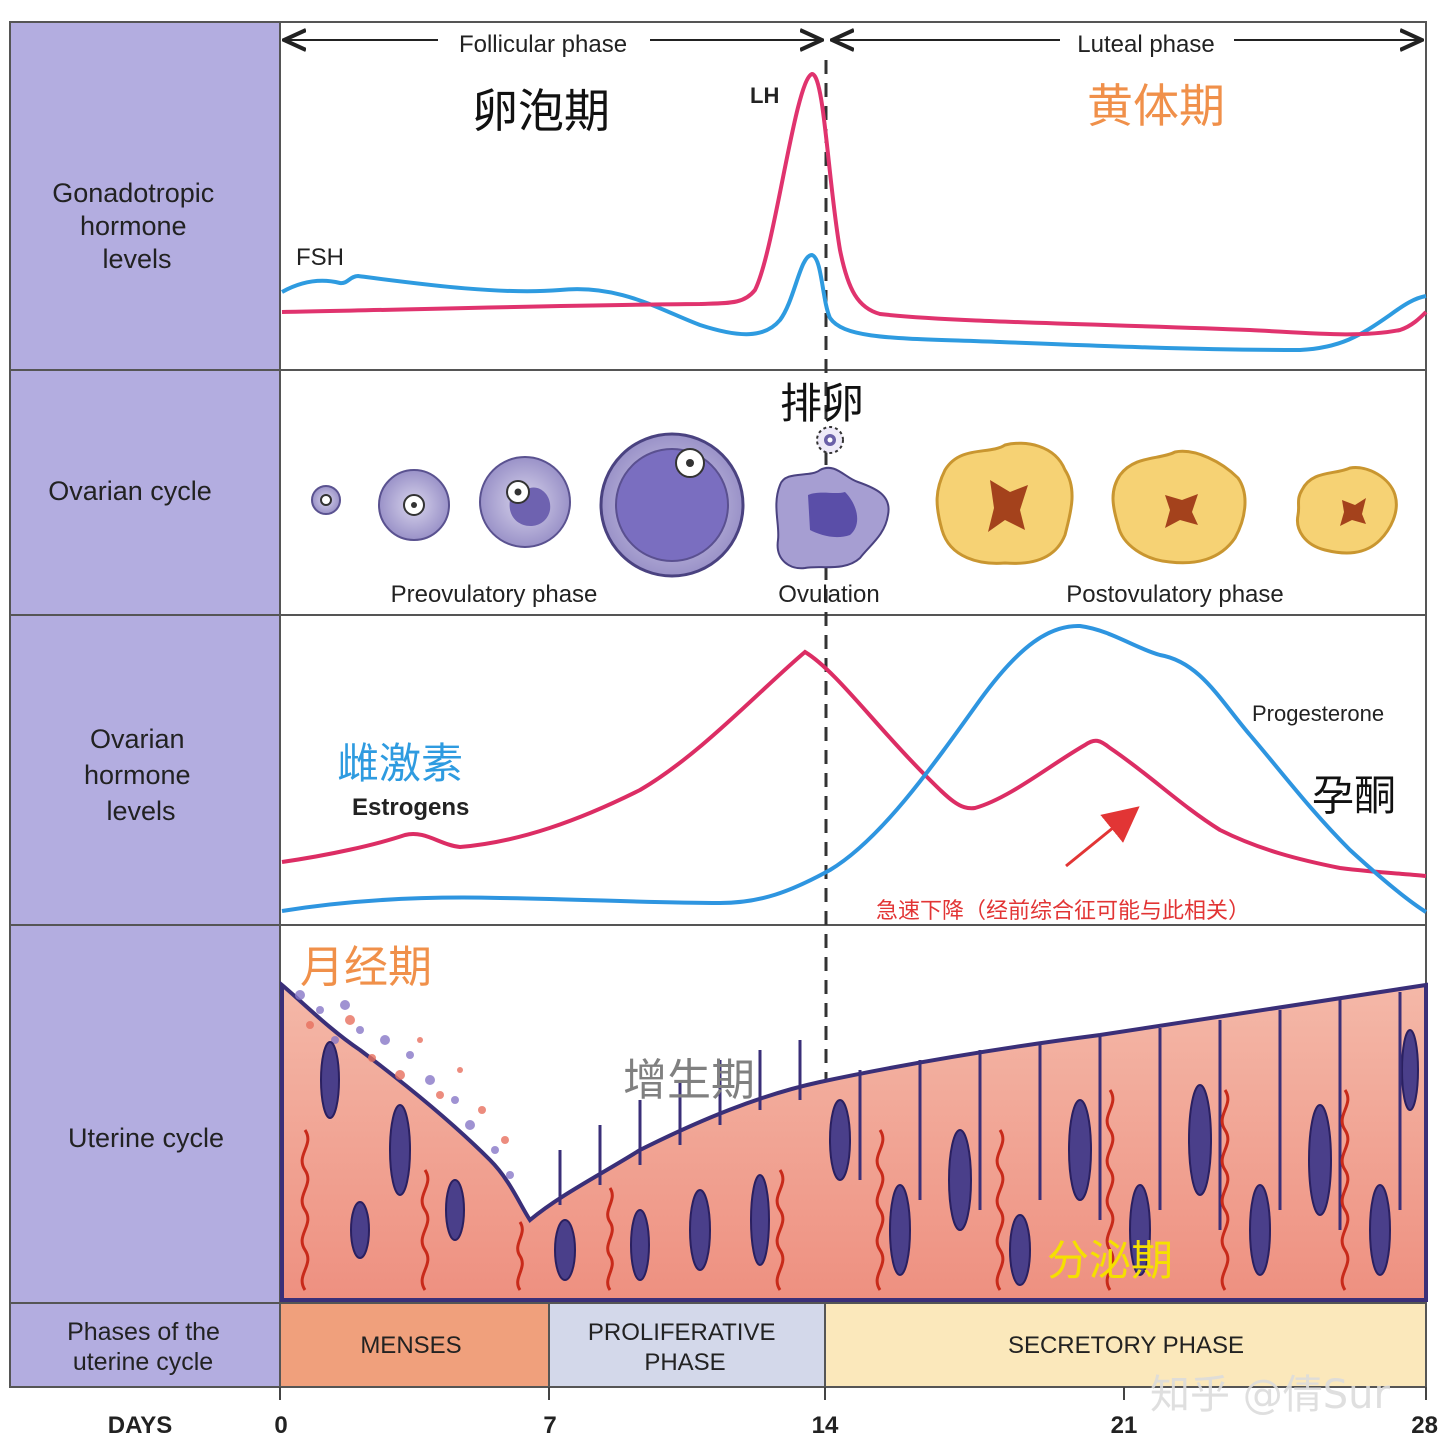 This screenshot has height=1451, width=1440. I want to click on row-label-gonadotropic-l3: levels, so click(136, 259).